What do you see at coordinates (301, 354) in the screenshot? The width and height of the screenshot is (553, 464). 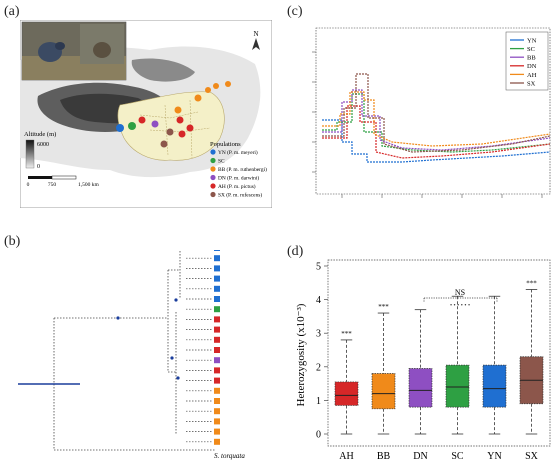 I see `y-axis-label: Heterozygosity (x10⁻³)` at bounding box center [301, 354].